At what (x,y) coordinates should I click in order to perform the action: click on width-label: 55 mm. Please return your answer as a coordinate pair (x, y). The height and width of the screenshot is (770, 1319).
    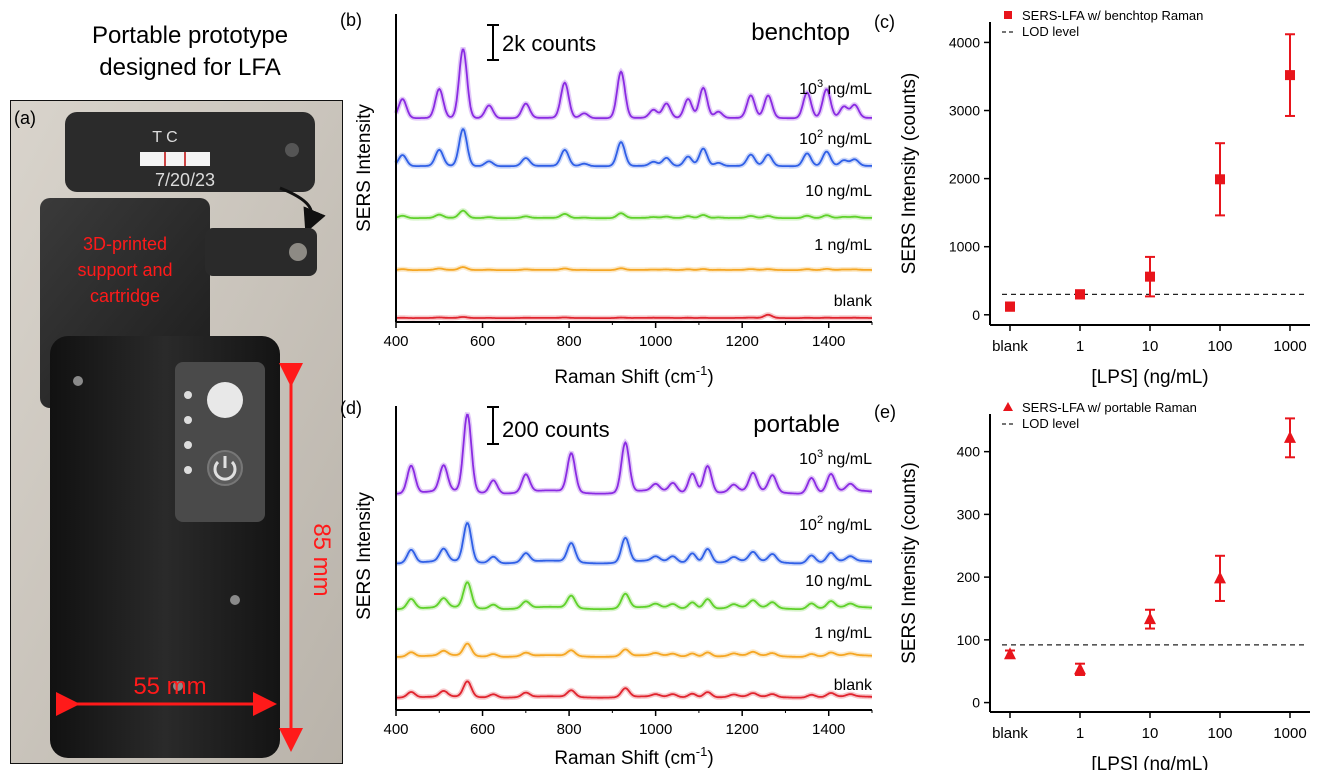
    Looking at the image, I should click on (169, 686).